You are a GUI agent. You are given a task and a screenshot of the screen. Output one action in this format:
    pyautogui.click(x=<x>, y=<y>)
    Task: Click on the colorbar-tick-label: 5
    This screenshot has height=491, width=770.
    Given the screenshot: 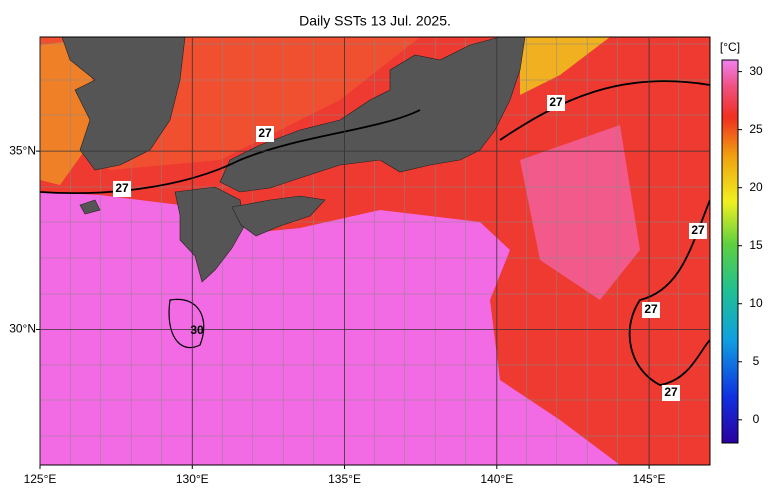 What is the action you would take?
    pyautogui.click(x=756, y=361)
    